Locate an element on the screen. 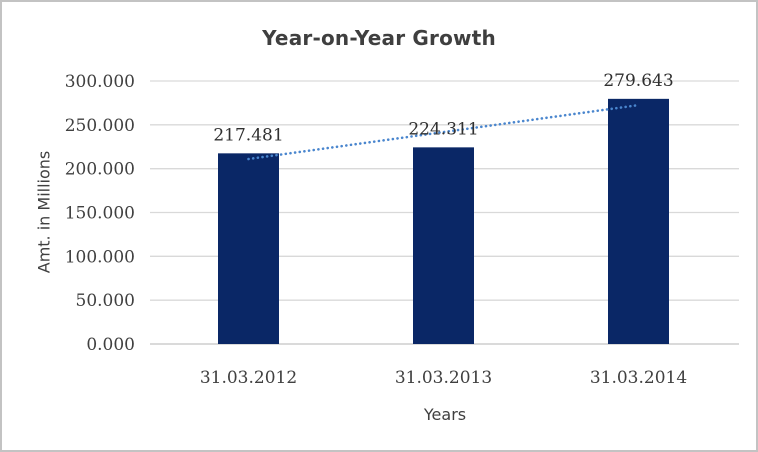 The image size is (758, 452). x-axis-title: Years is located at coordinates (445, 414).